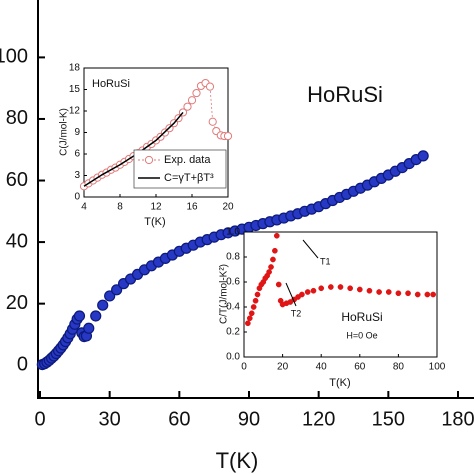 The height and width of the screenshot is (474, 474). What do you see at coordinates (361, 335) in the screenshot?
I see `annotation: H=0 Oe` at bounding box center [361, 335].